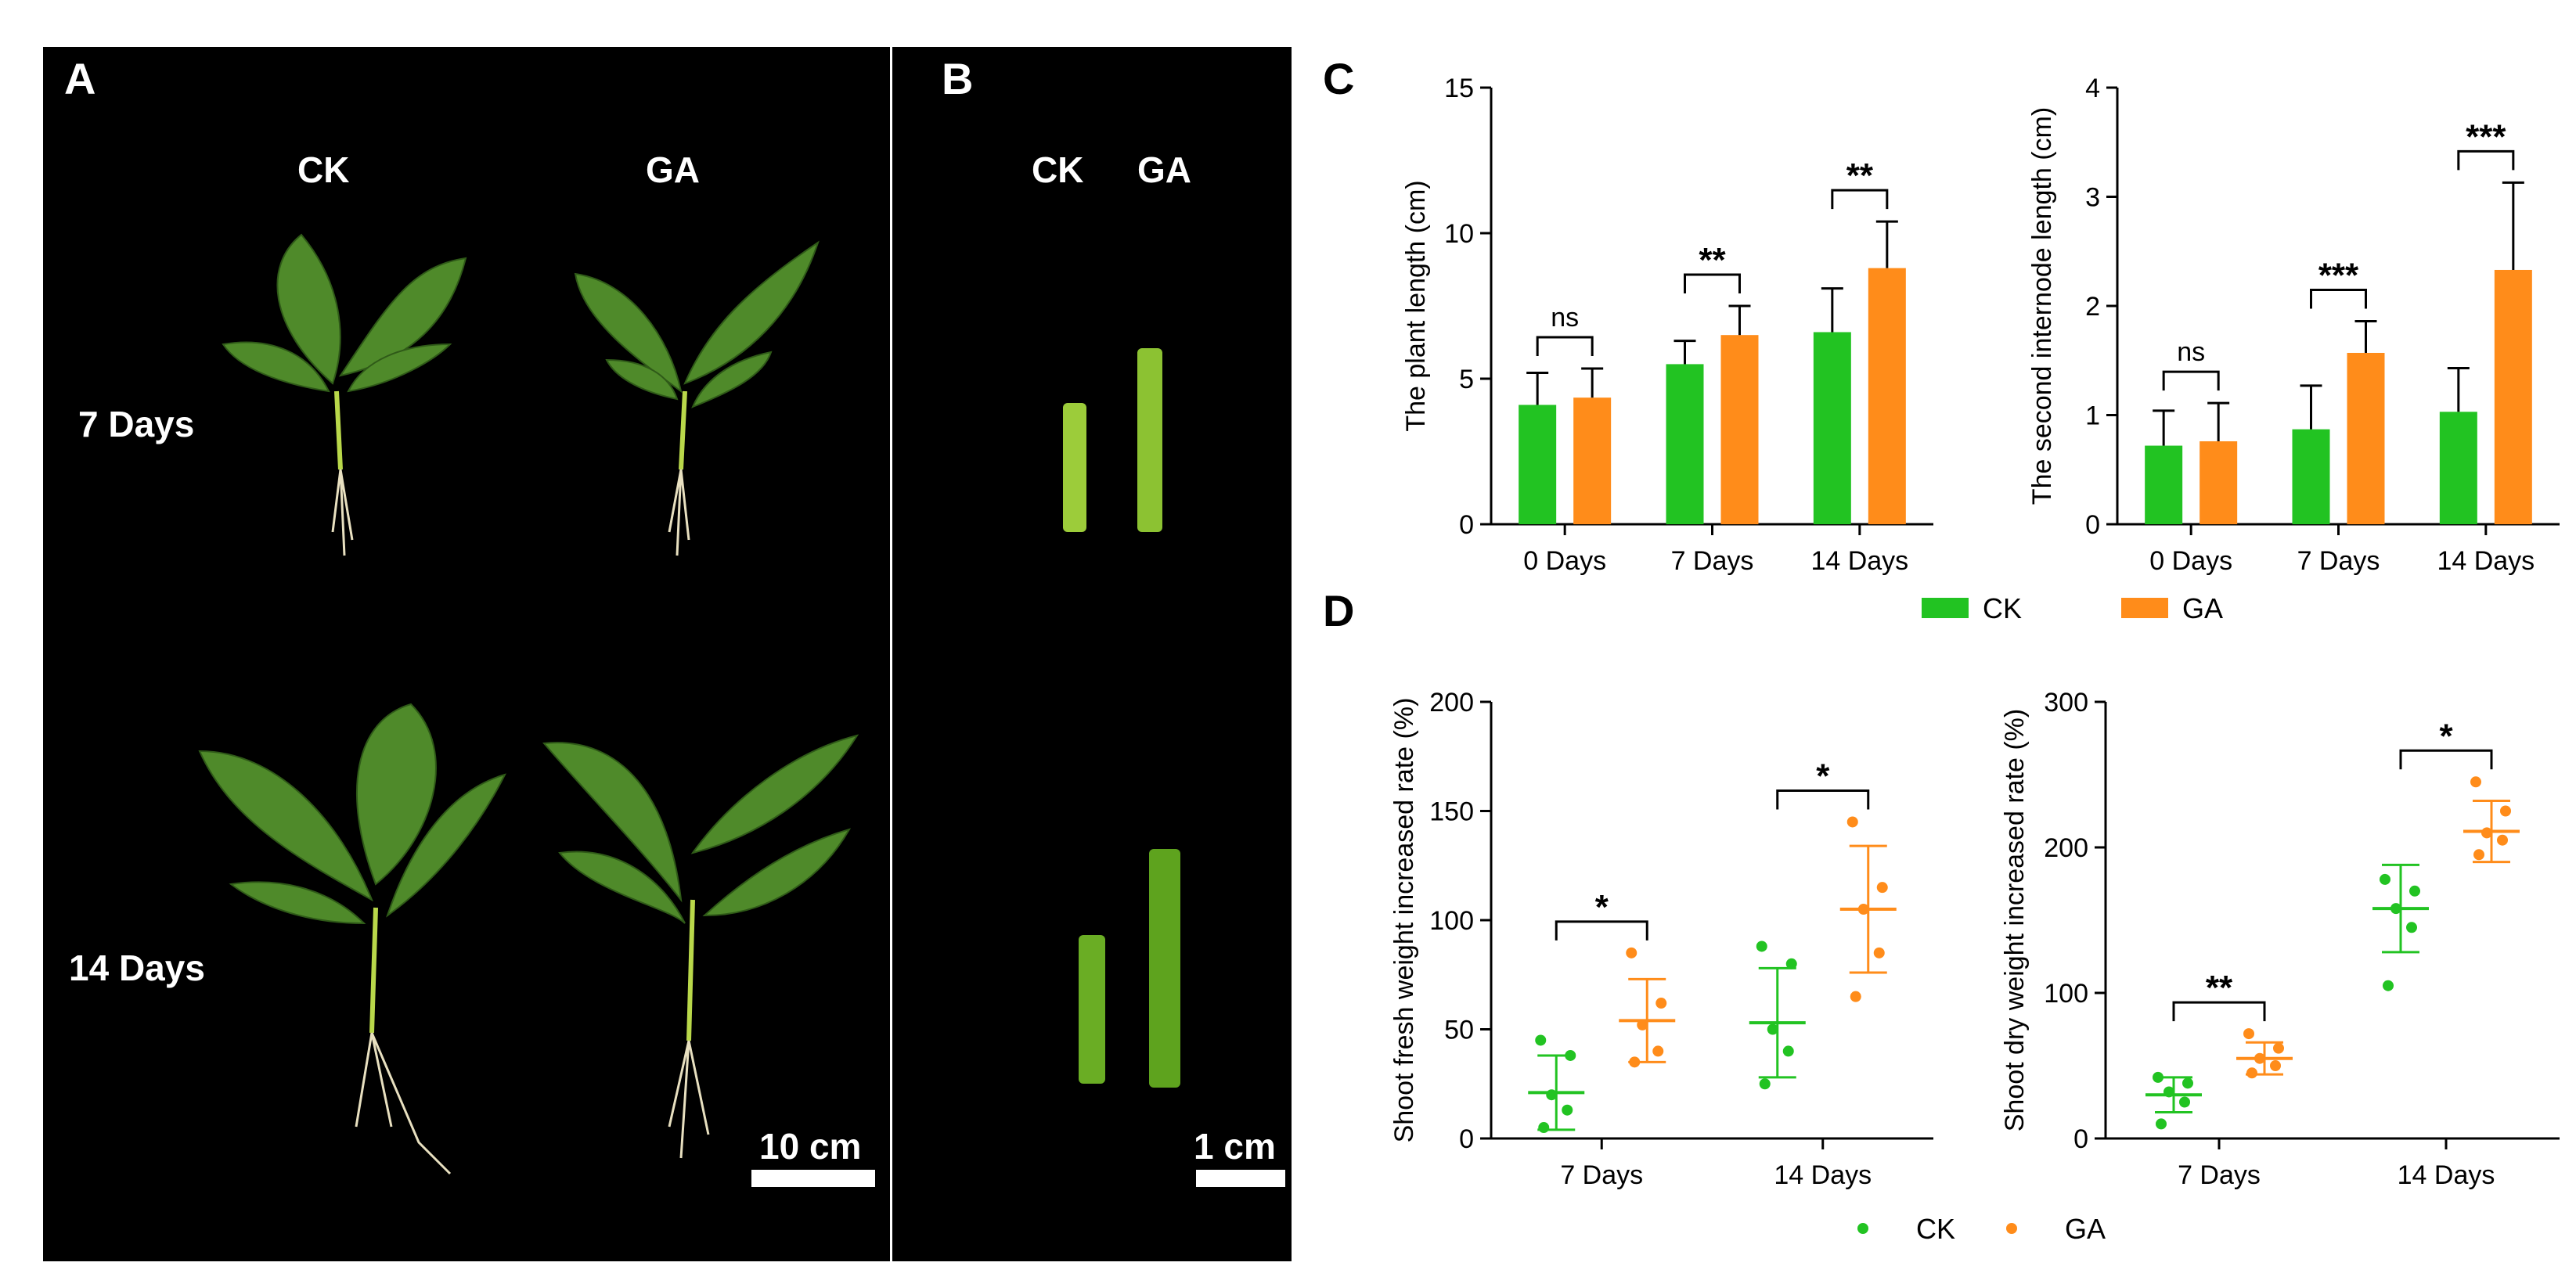  Describe the element at coordinates (2042, 306) in the screenshot. I see `chart-1-y-axis-label: The second internode length (cm)` at that location.